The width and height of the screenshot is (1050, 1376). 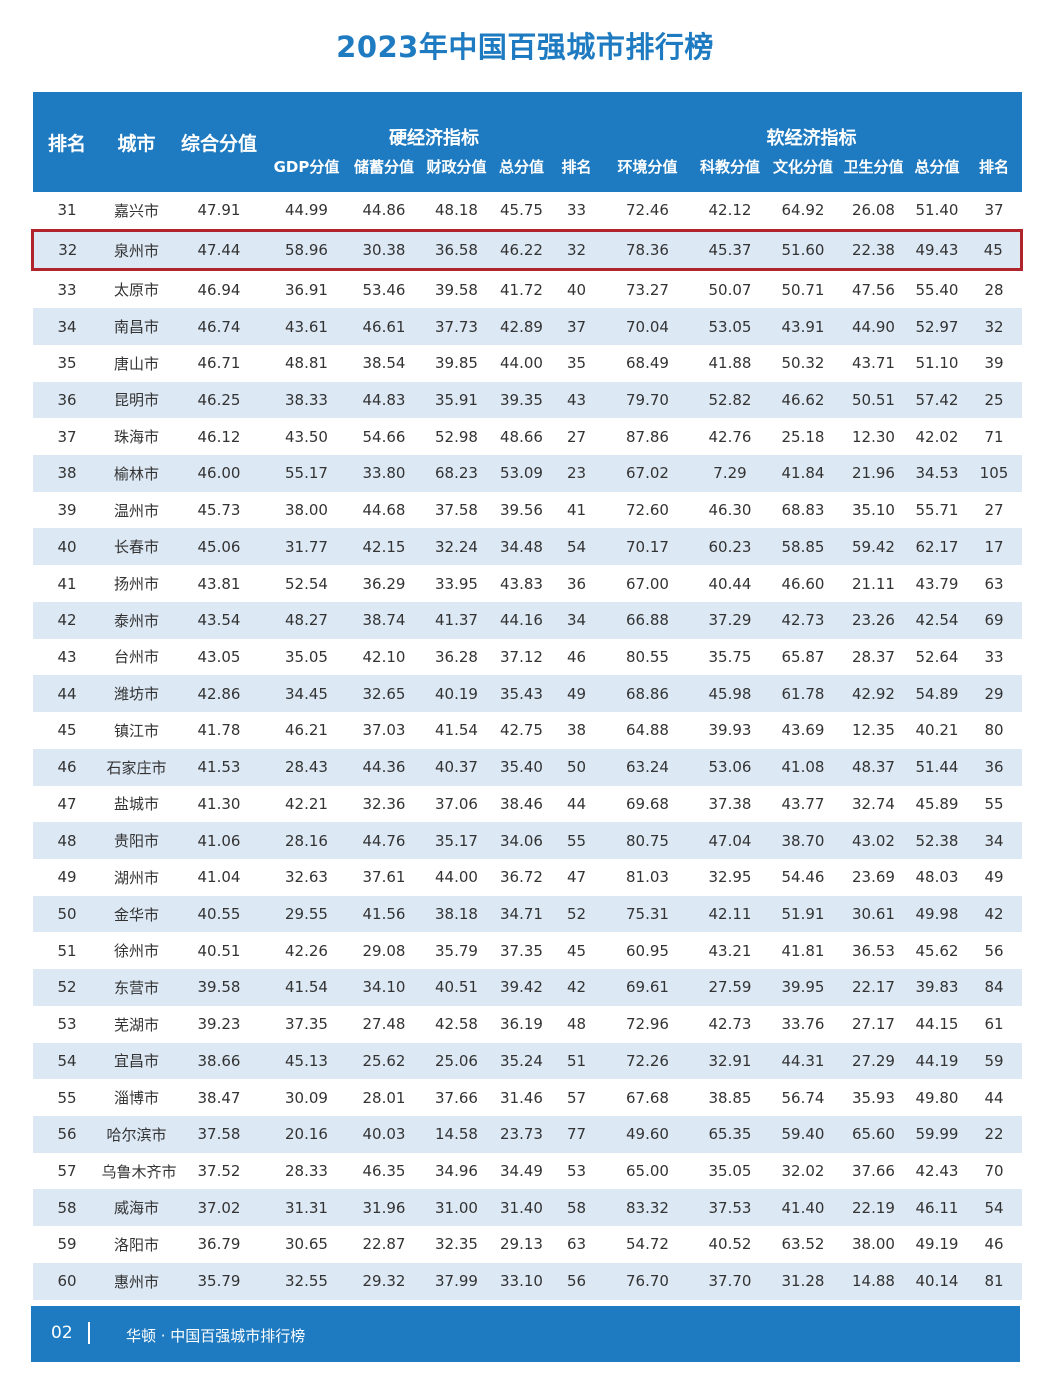 I want to click on header-environment: 环境分值, so click(x=647, y=173).